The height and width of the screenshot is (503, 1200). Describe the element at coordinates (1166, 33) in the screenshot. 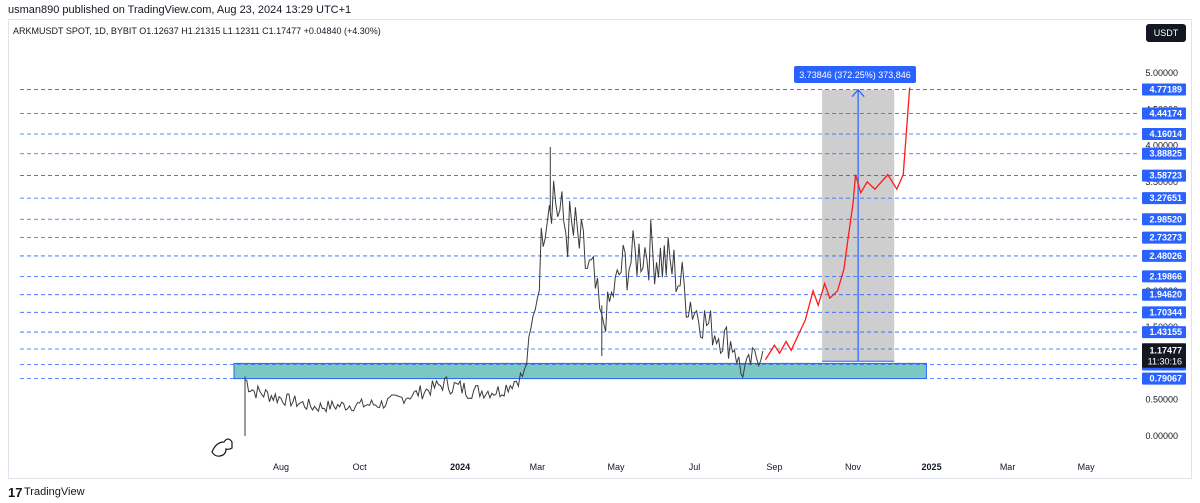

I see `currency-button: USDT` at that location.